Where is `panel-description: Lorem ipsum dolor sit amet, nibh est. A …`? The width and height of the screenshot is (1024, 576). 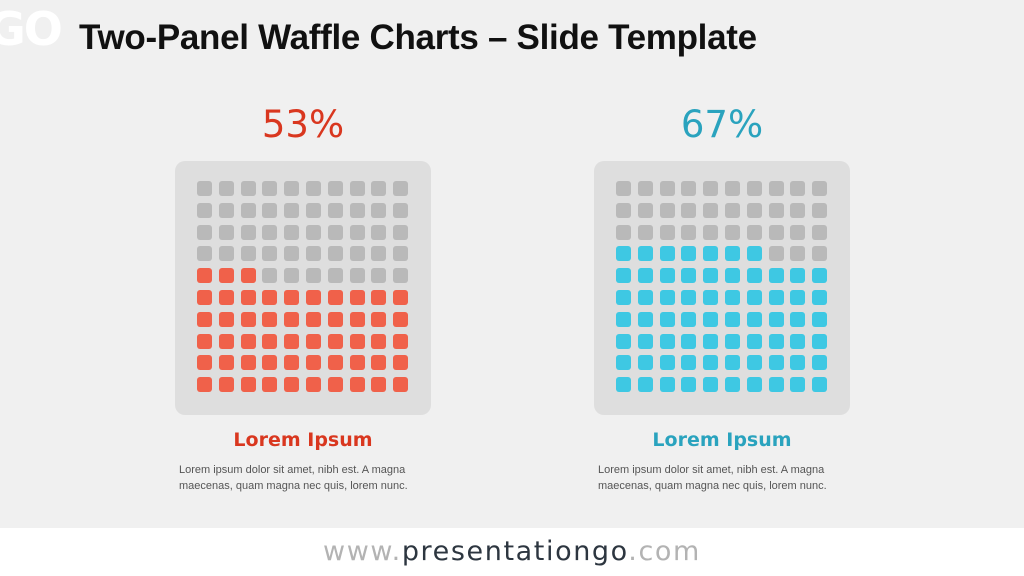
panel-description: Lorem ipsum dolor sit amet, nibh est. A … is located at coordinates (712, 478).